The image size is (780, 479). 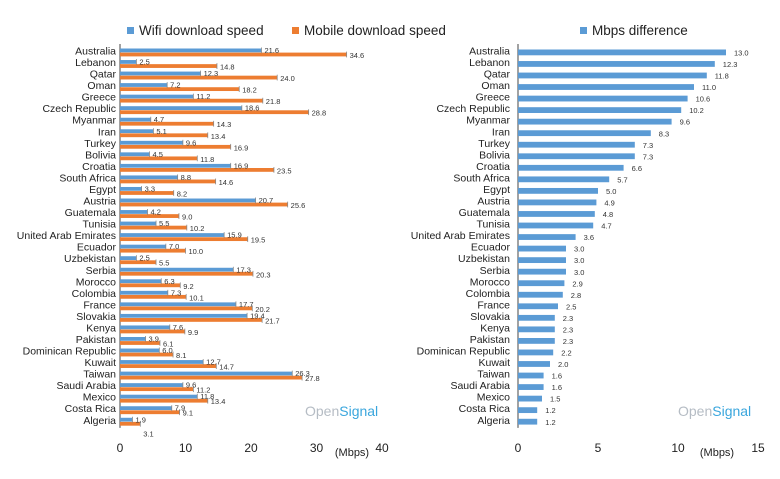 What do you see at coordinates (258, 240) in the screenshot?
I see `data-label-mobile: 19.5` at bounding box center [258, 240].